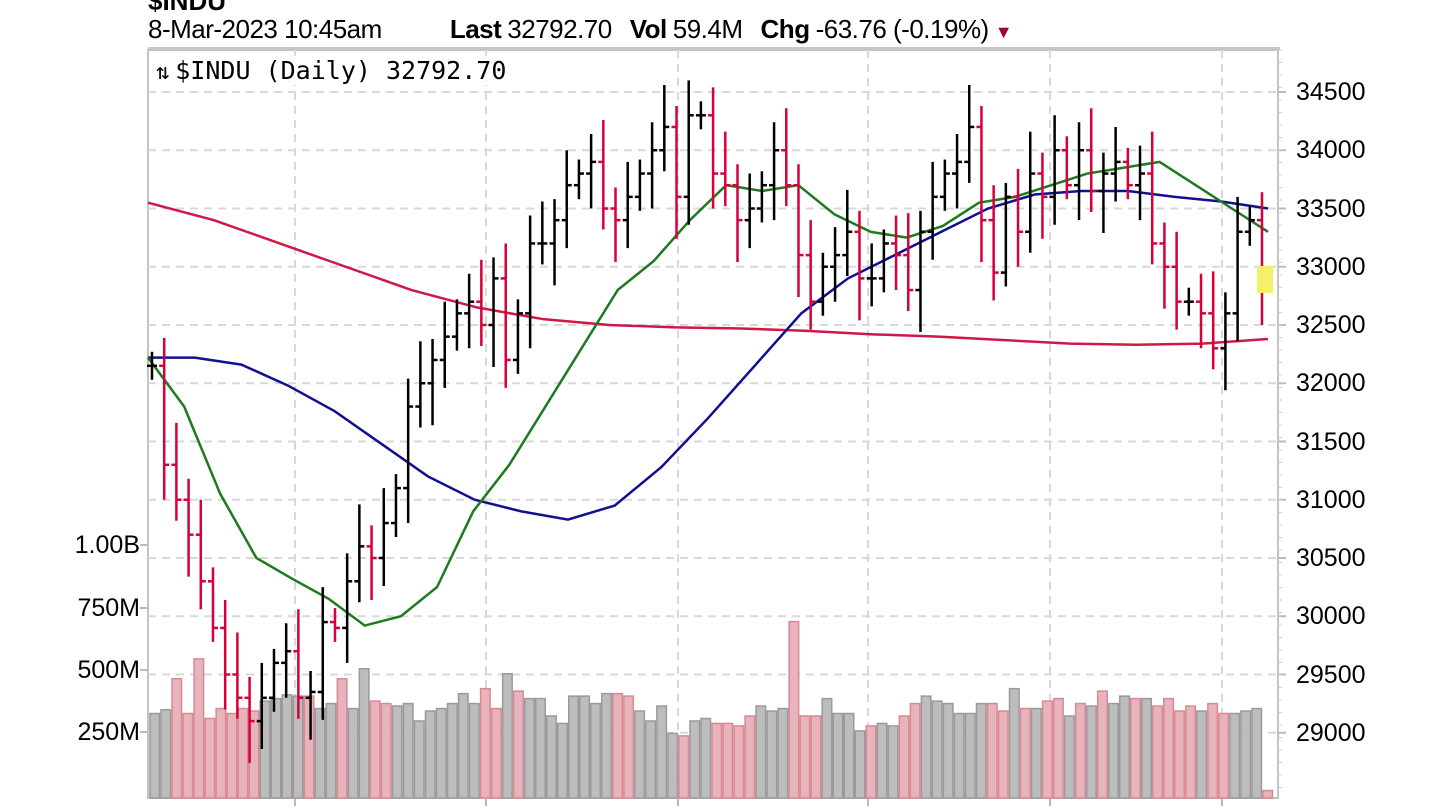 The height and width of the screenshot is (810, 1440). What do you see at coordinates (108, 732) in the screenshot?
I see `volume-tick-label: 250M` at bounding box center [108, 732].